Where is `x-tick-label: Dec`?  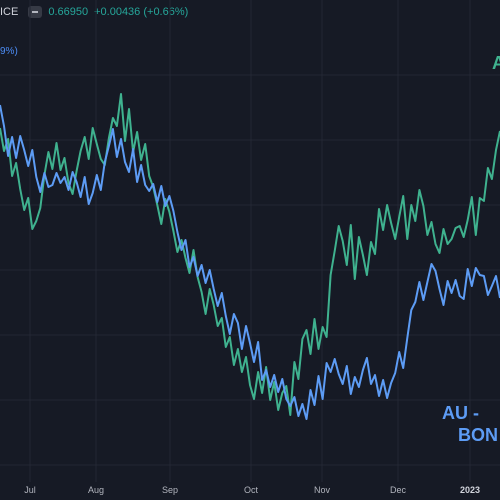
x-tick-label: Dec is located at coordinates (398, 490).